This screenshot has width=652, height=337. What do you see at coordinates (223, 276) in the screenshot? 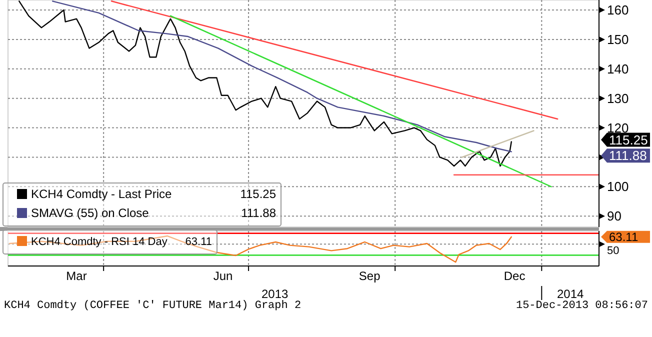
I see `x-tick-label: Jun` at bounding box center [223, 276].